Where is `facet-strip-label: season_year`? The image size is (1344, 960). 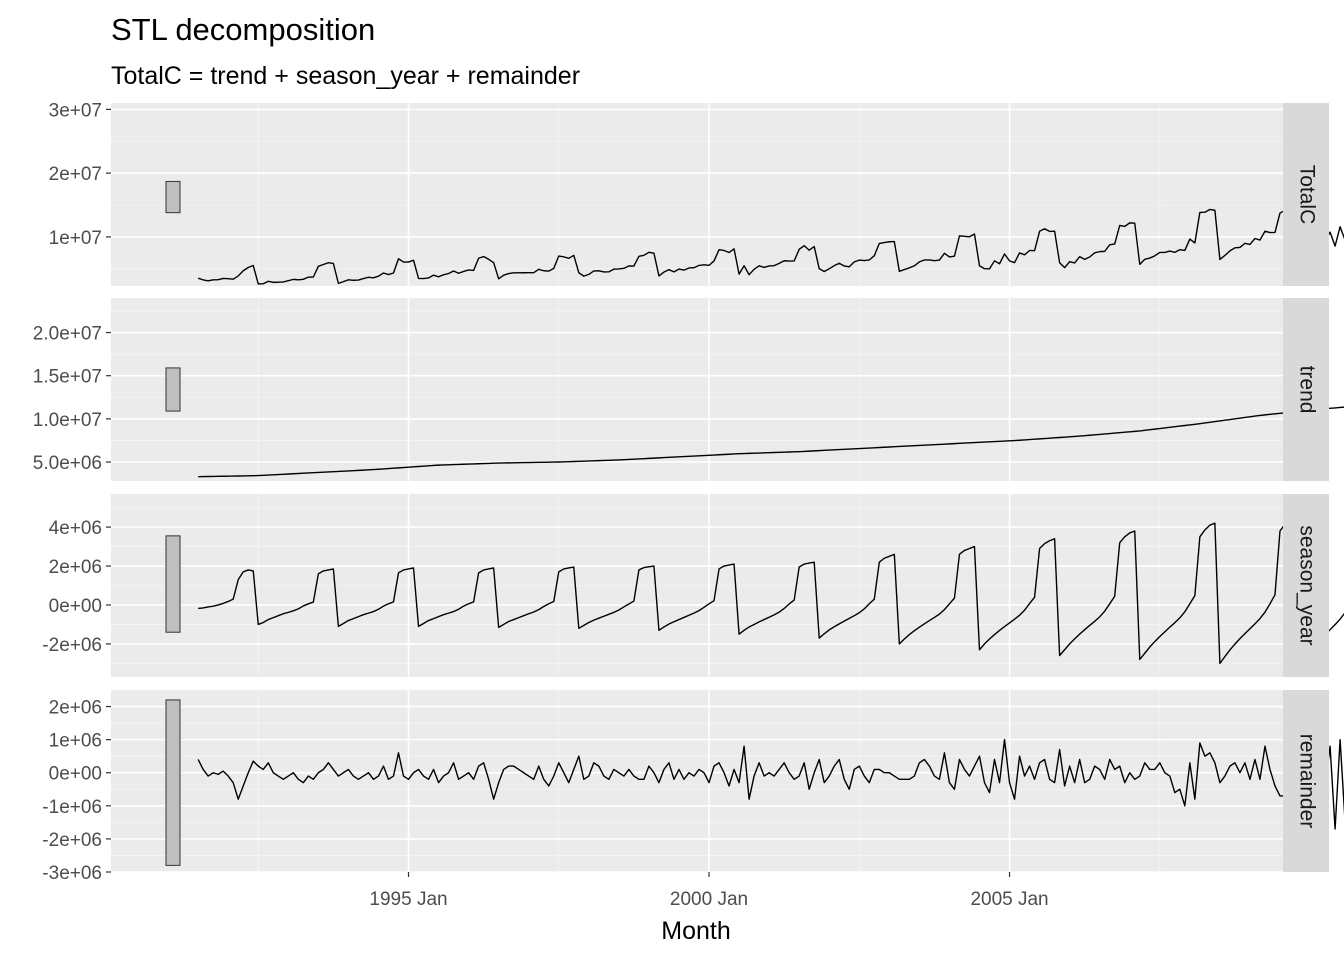
facet-strip-label: season_year is located at coordinates (1306, 585).